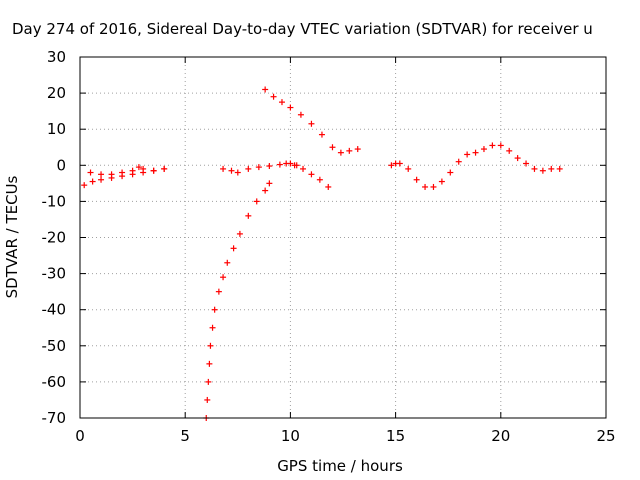 This screenshot has height=480, width=640. I want to click on y-tick-label: -50, so click(54, 346).